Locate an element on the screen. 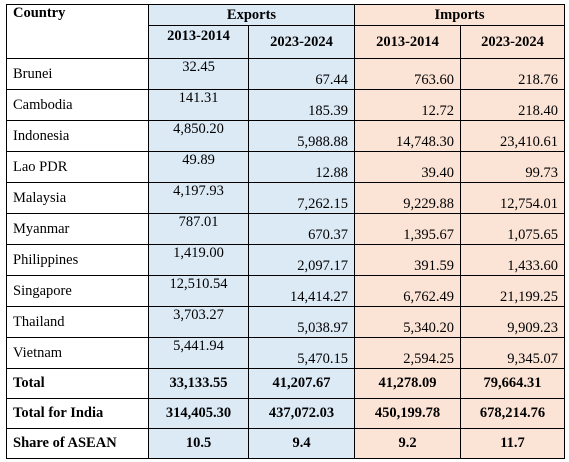  imports-2023-cell: 218.40 is located at coordinates (512, 105).